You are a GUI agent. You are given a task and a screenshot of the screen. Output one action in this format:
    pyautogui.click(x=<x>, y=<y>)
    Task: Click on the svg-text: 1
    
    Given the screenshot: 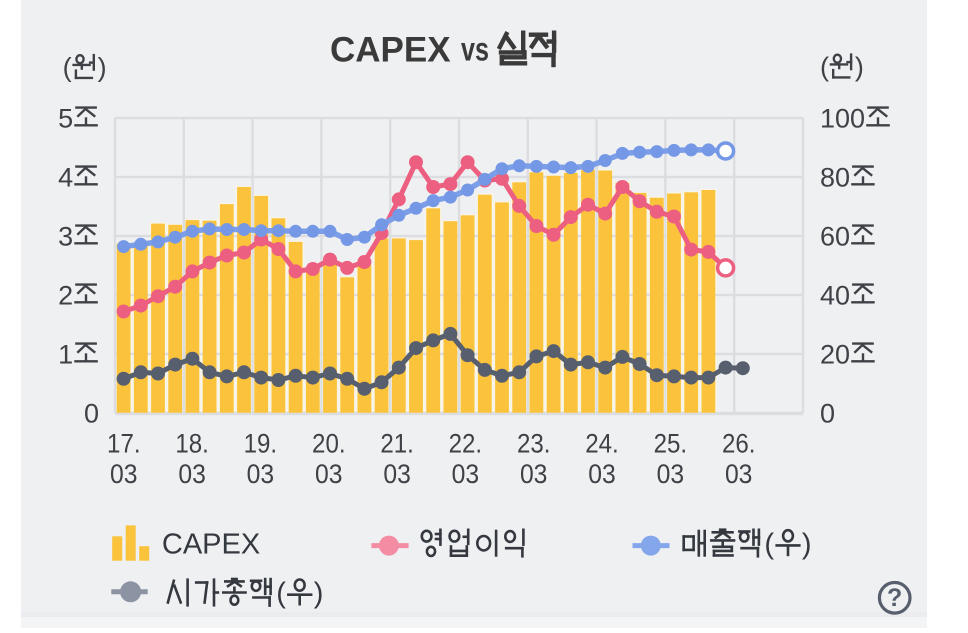 What is the action you would take?
    pyautogui.click(x=65, y=355)
    